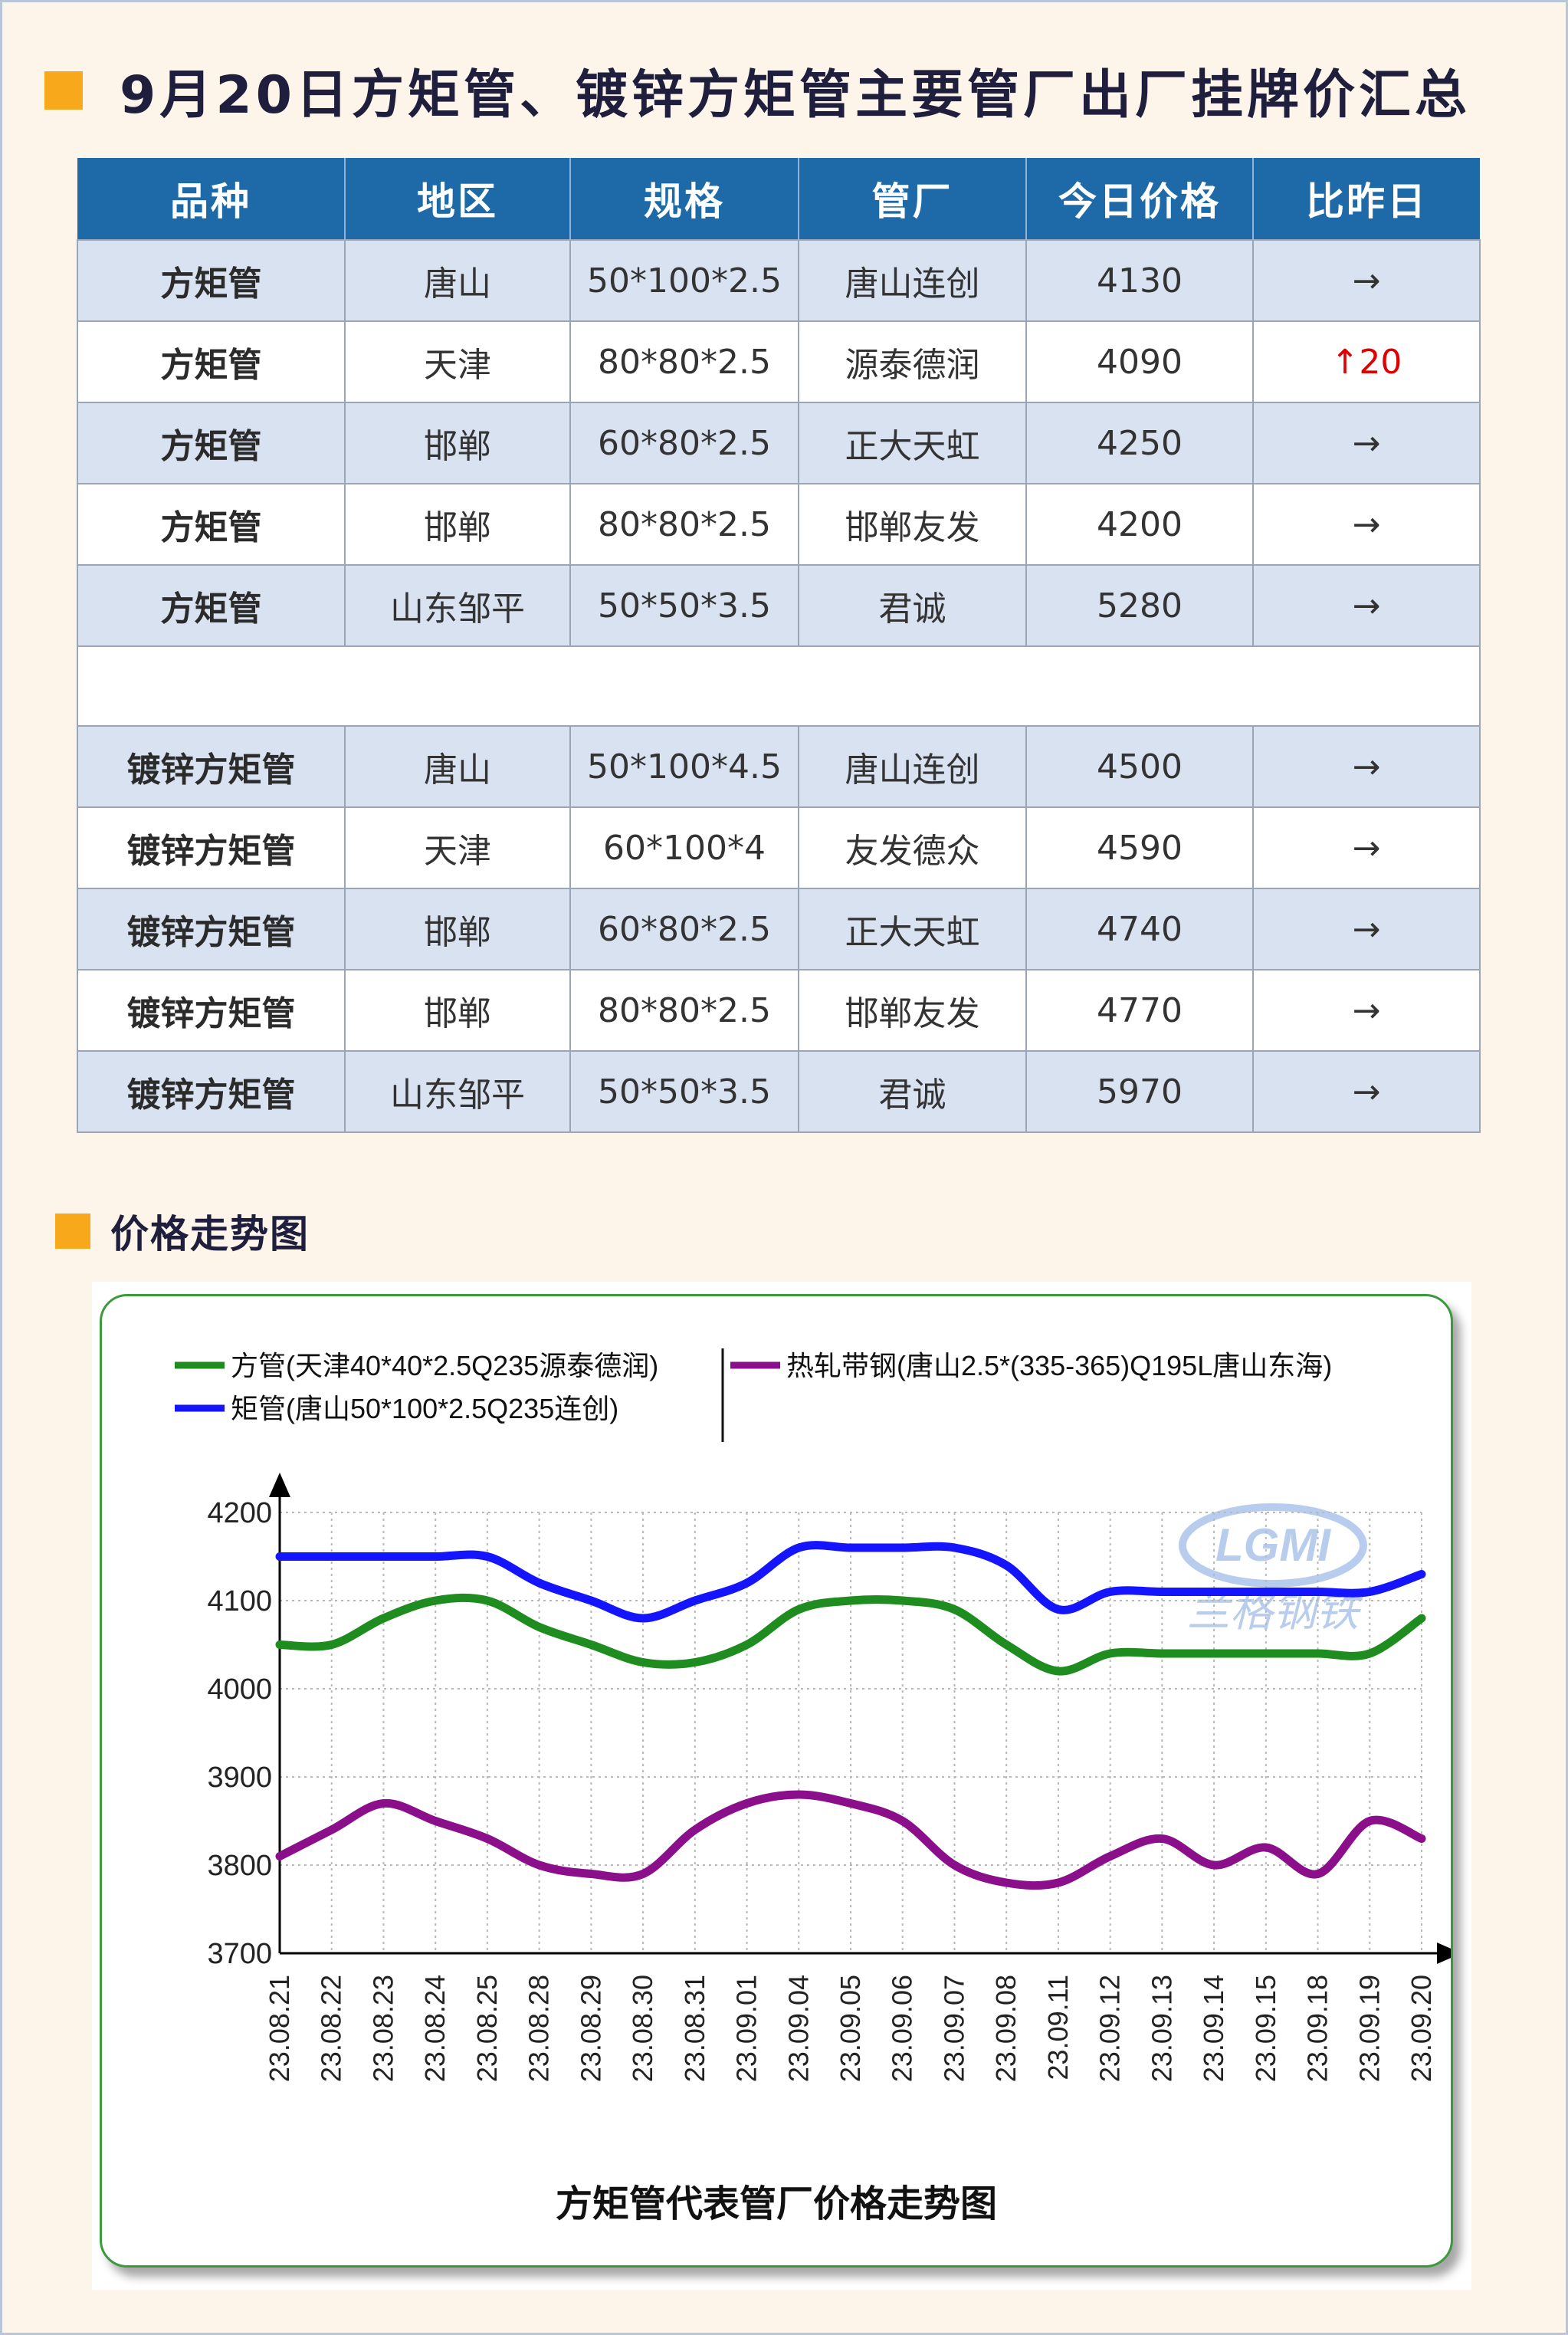 The width and height of the screenshot is (1568, 2335). Describe the element at coordinates (779, 361) in the screenshot. I see `table-row: 方矩管 天津 80*80*2.5 源泰德润 4090 ↑20` at that location.